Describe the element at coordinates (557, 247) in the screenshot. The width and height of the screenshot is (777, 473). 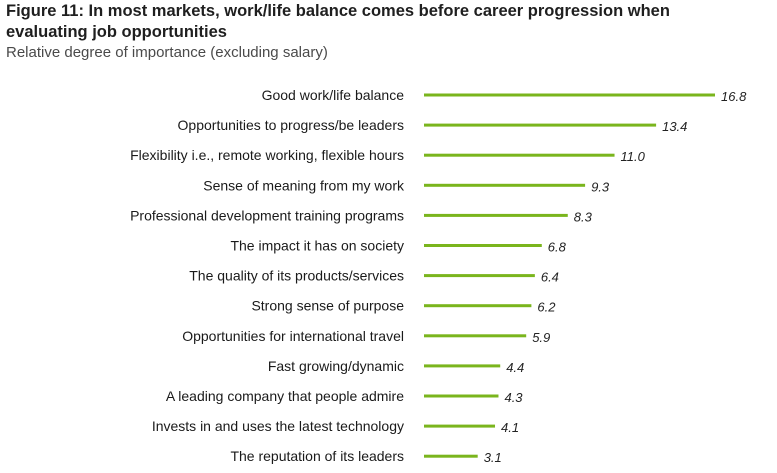
I see `value-label: 6.8` at that location.